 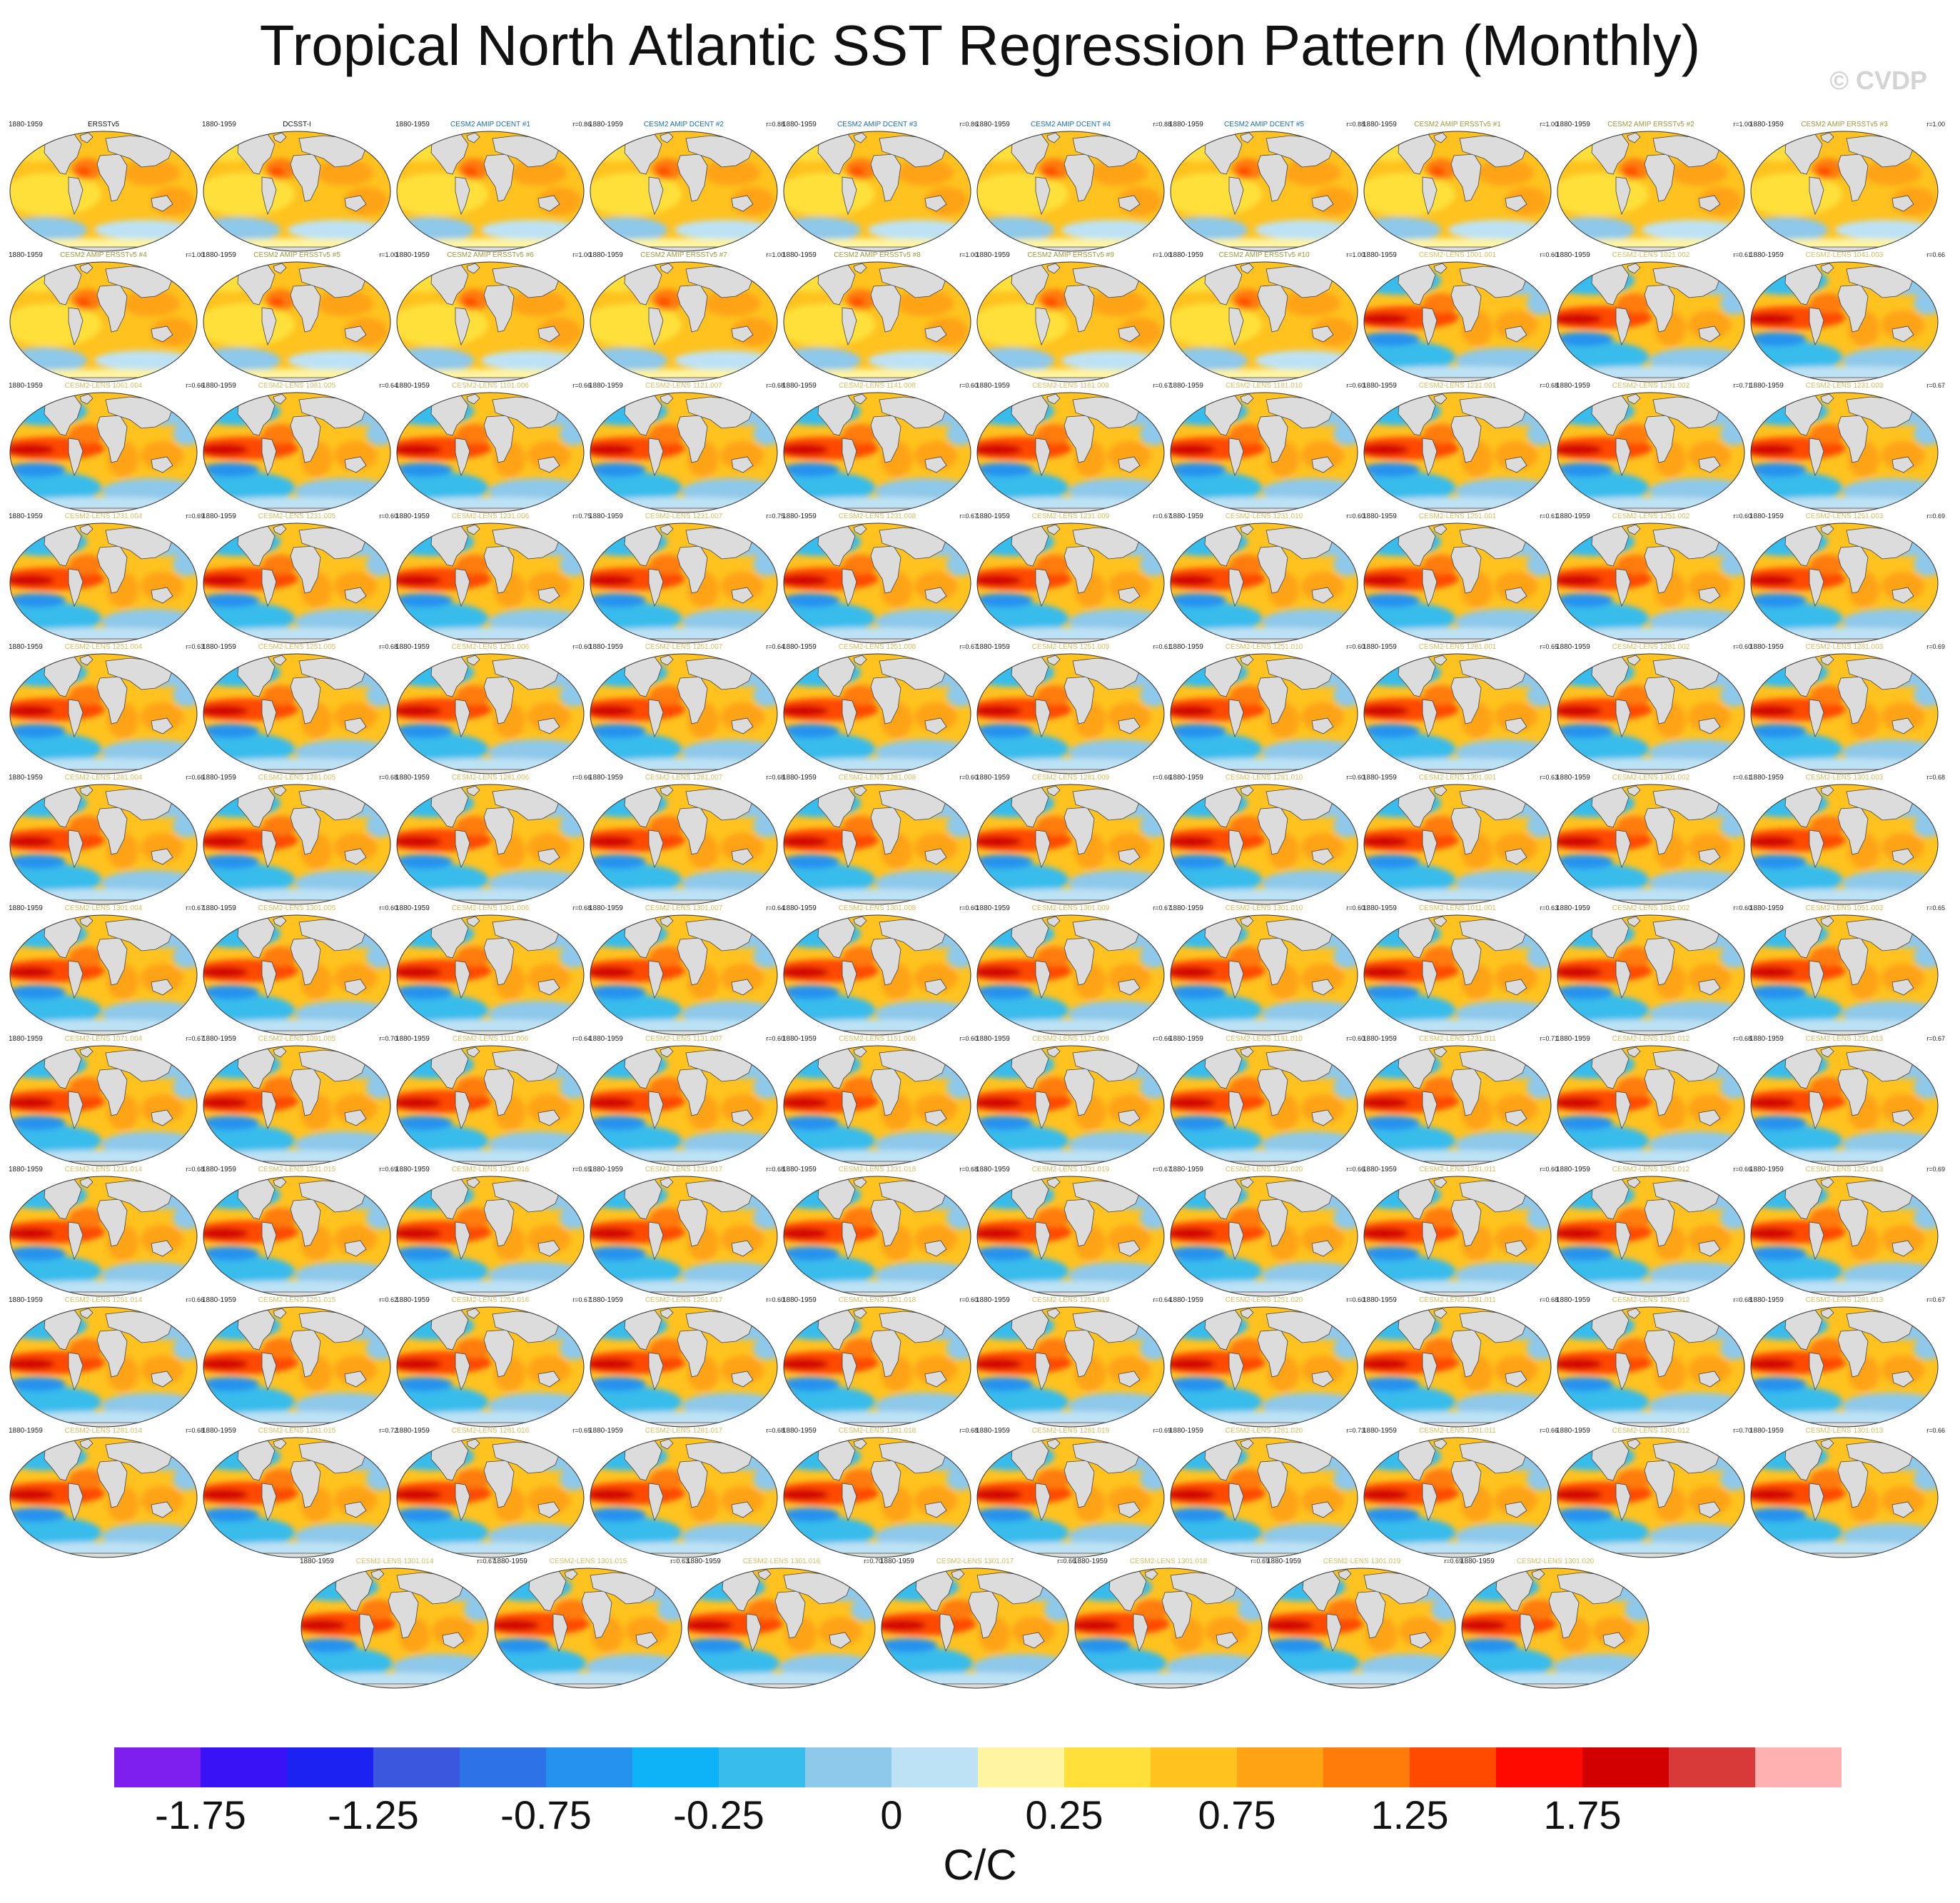 I want to click on map-panel: 1880-1959 CESM2-LENS 1301.003 r=0.68, so click(x=1847, y=840).